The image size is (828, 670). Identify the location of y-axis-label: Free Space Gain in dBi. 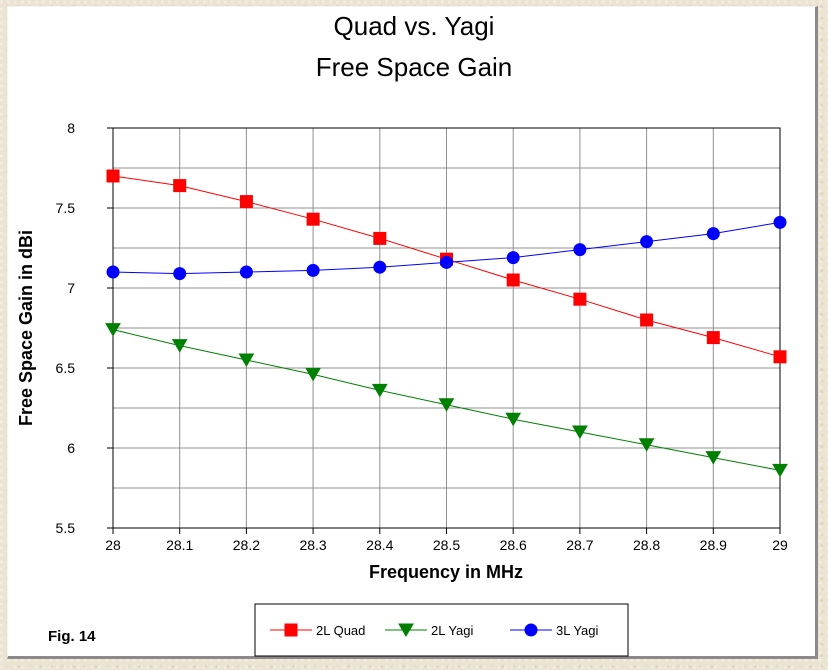
(26, 328).